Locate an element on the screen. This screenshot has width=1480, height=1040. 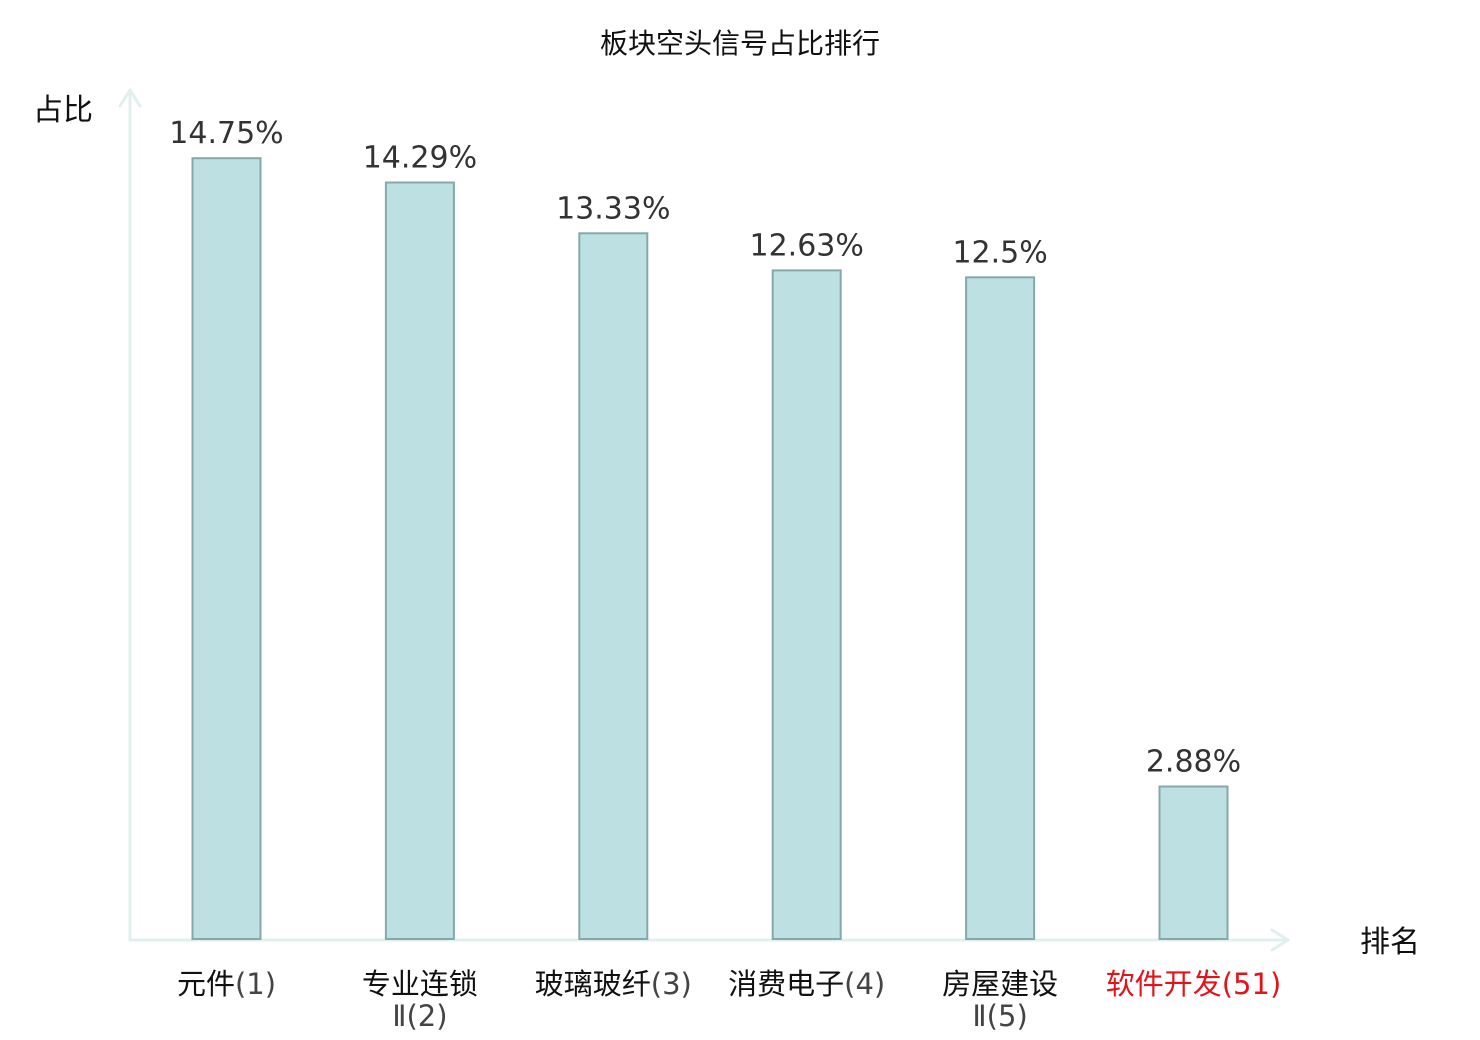
data-label-4: 12.63% is located at coordinates (807, 245).